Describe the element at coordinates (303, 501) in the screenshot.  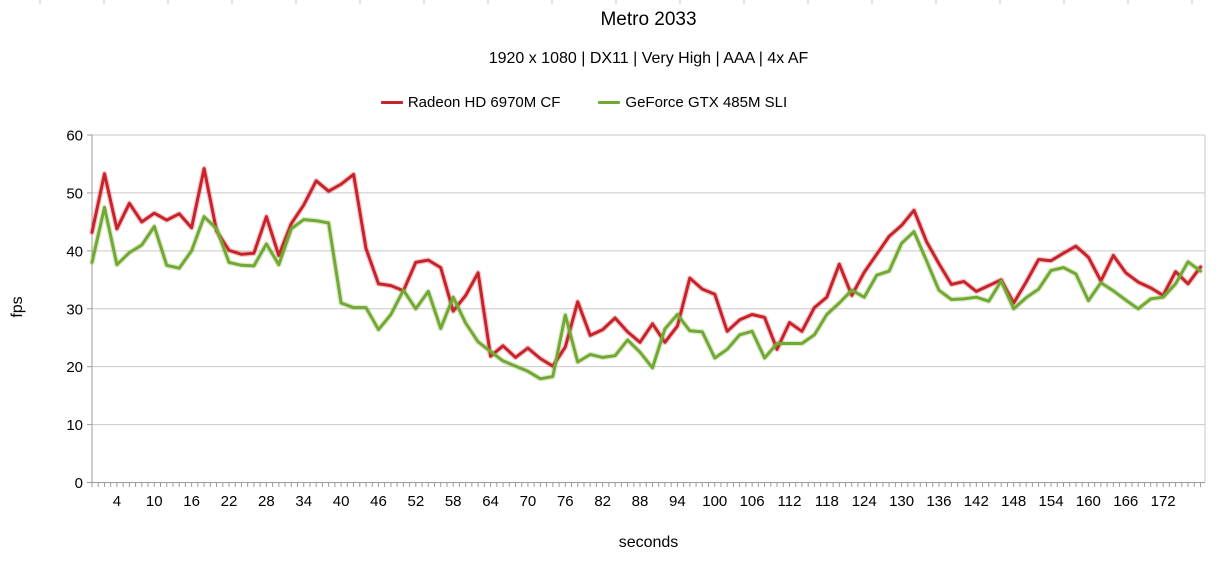
I see `x-tick-label-34: 34` at that location.